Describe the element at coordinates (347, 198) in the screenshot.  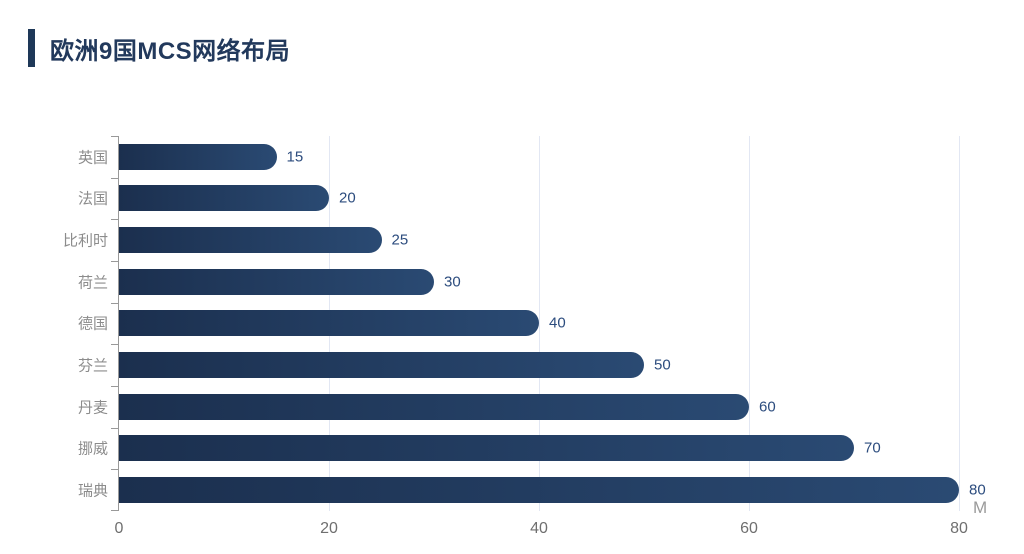
I see `value-label: 20` at that location.